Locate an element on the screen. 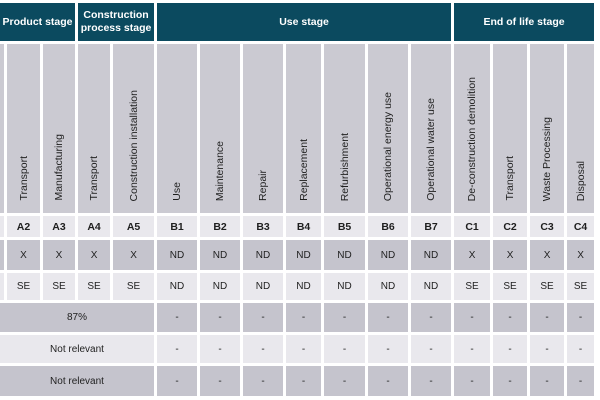  bottom-row-label: 87% is located at coordinates (77, 317).